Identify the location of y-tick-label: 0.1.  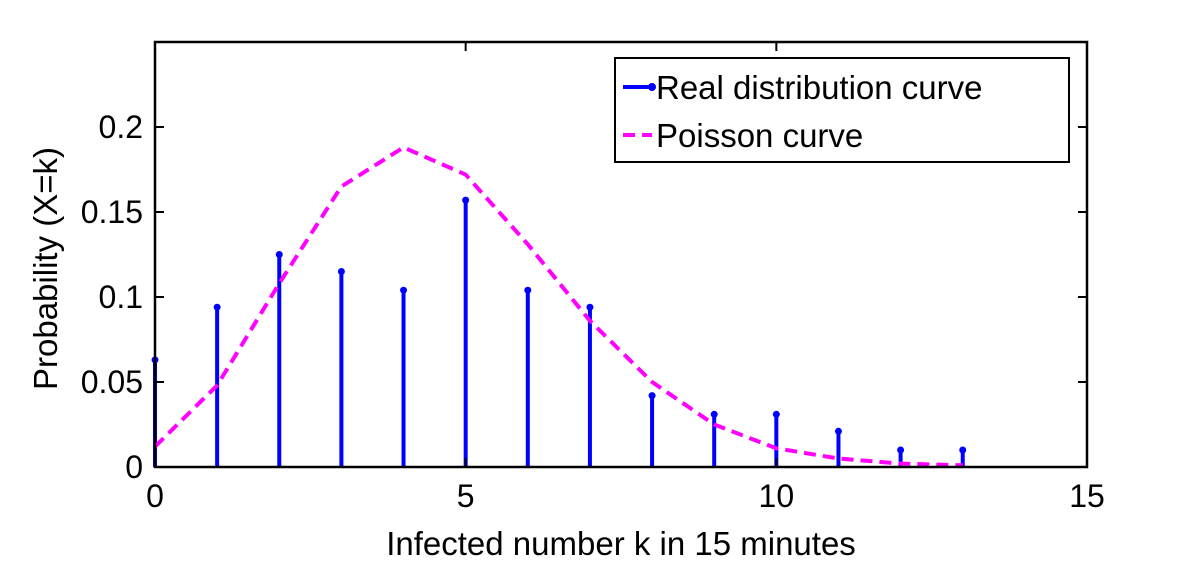
(121, 297).